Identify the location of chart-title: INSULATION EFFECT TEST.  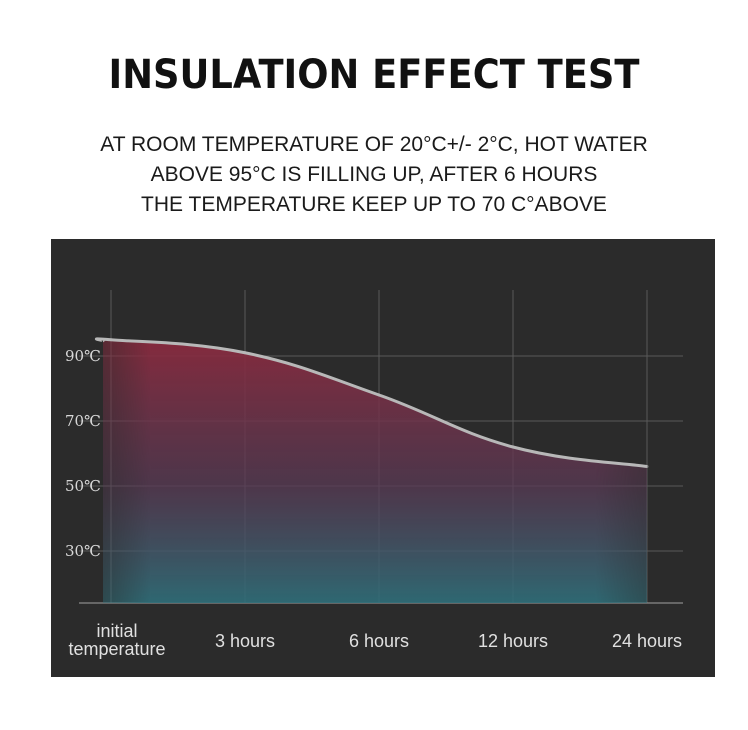
(374, 75).